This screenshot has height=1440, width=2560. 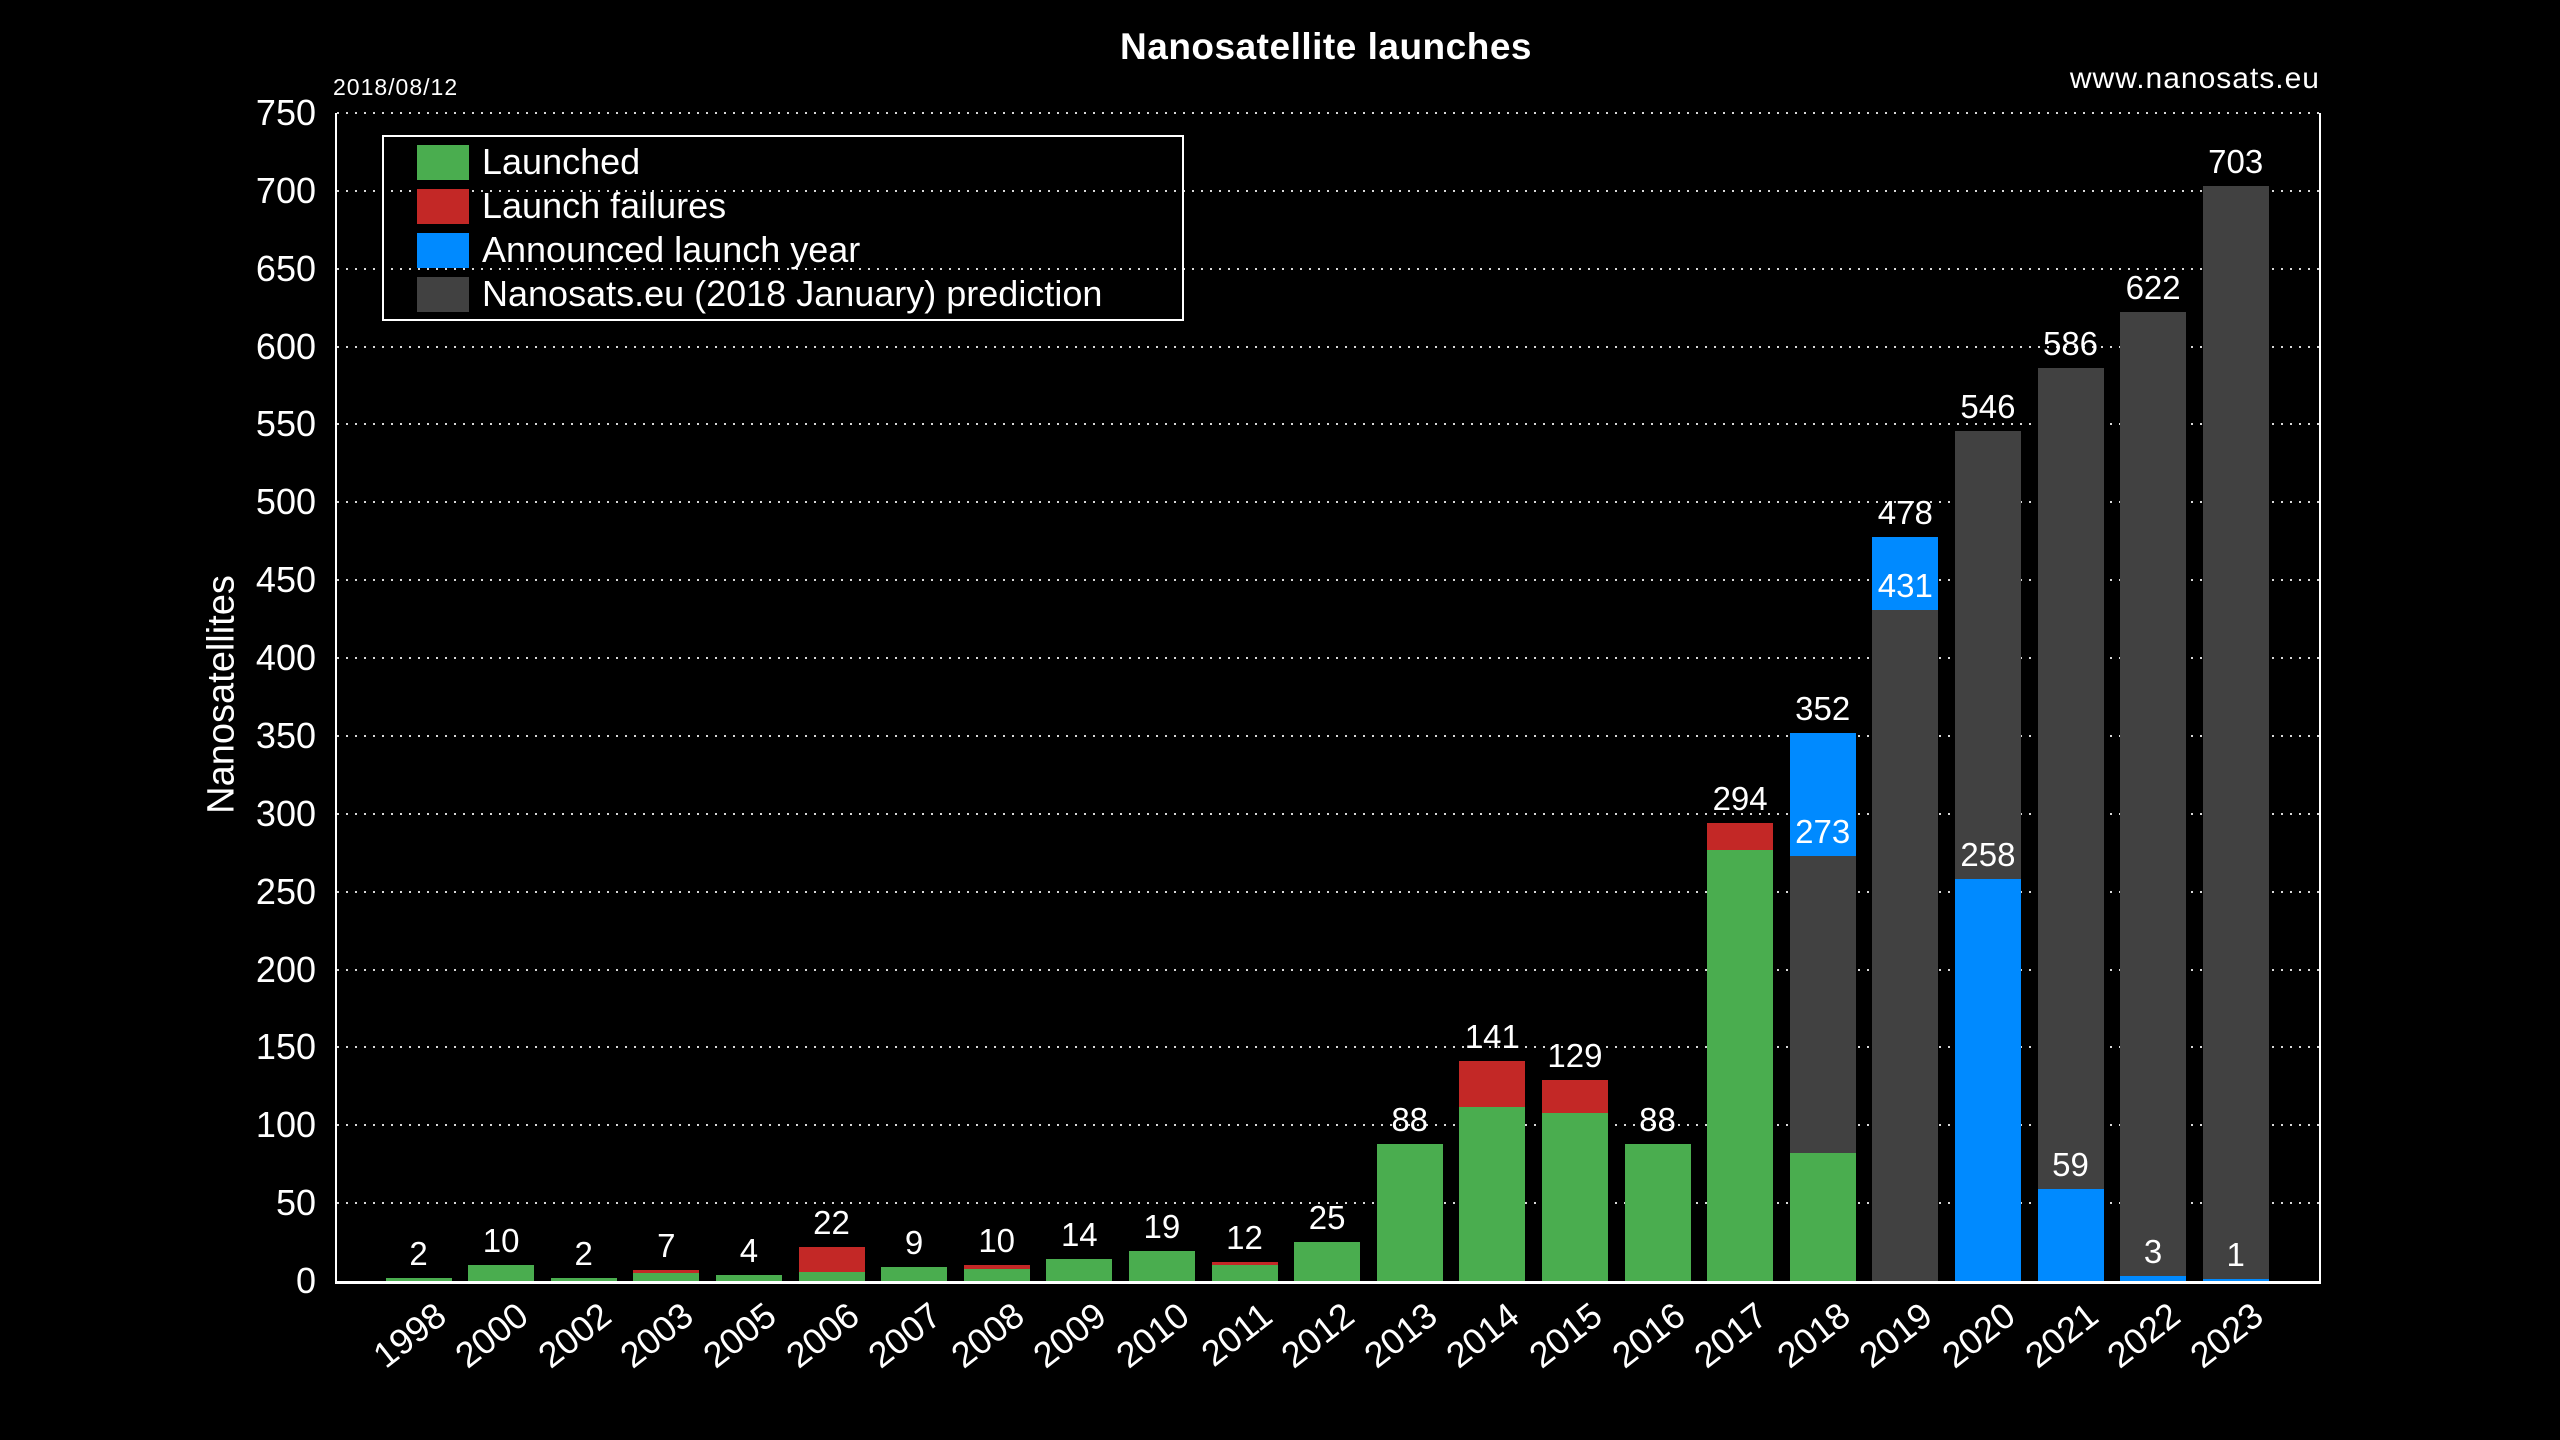 What do you see at coordinates (1905, 945) in the screenshot?
I see `bar-segment-prediction-2019` at bounding box center [1905, 945].